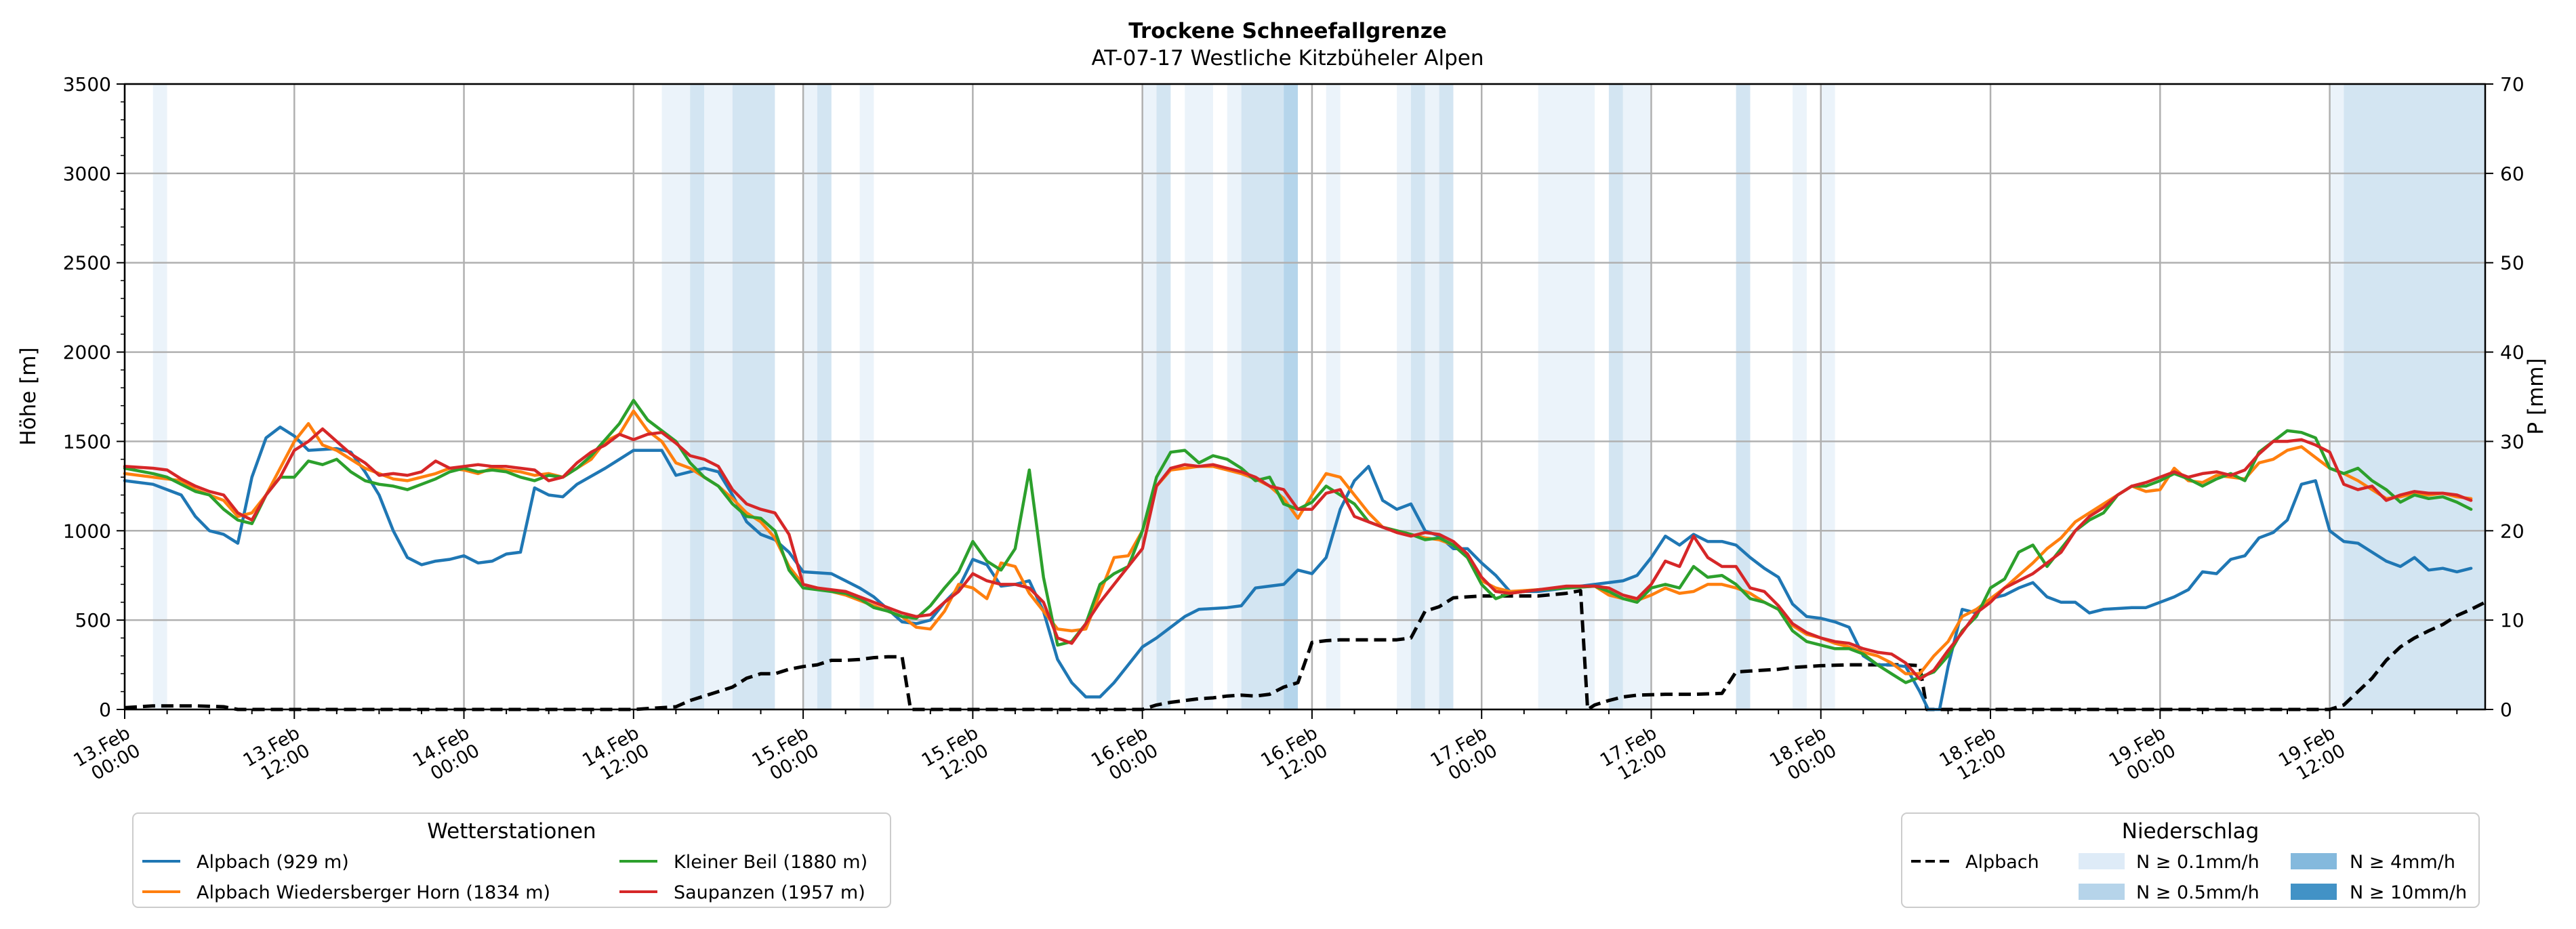 The height and width of the screenshot is (929, 2576). Describe the element at coordinates (373, 892) in the screenshot. I see `legend-label-wiedersberger-horn: Alpbach Wiedersberger Horn (1834 m)` at that location.